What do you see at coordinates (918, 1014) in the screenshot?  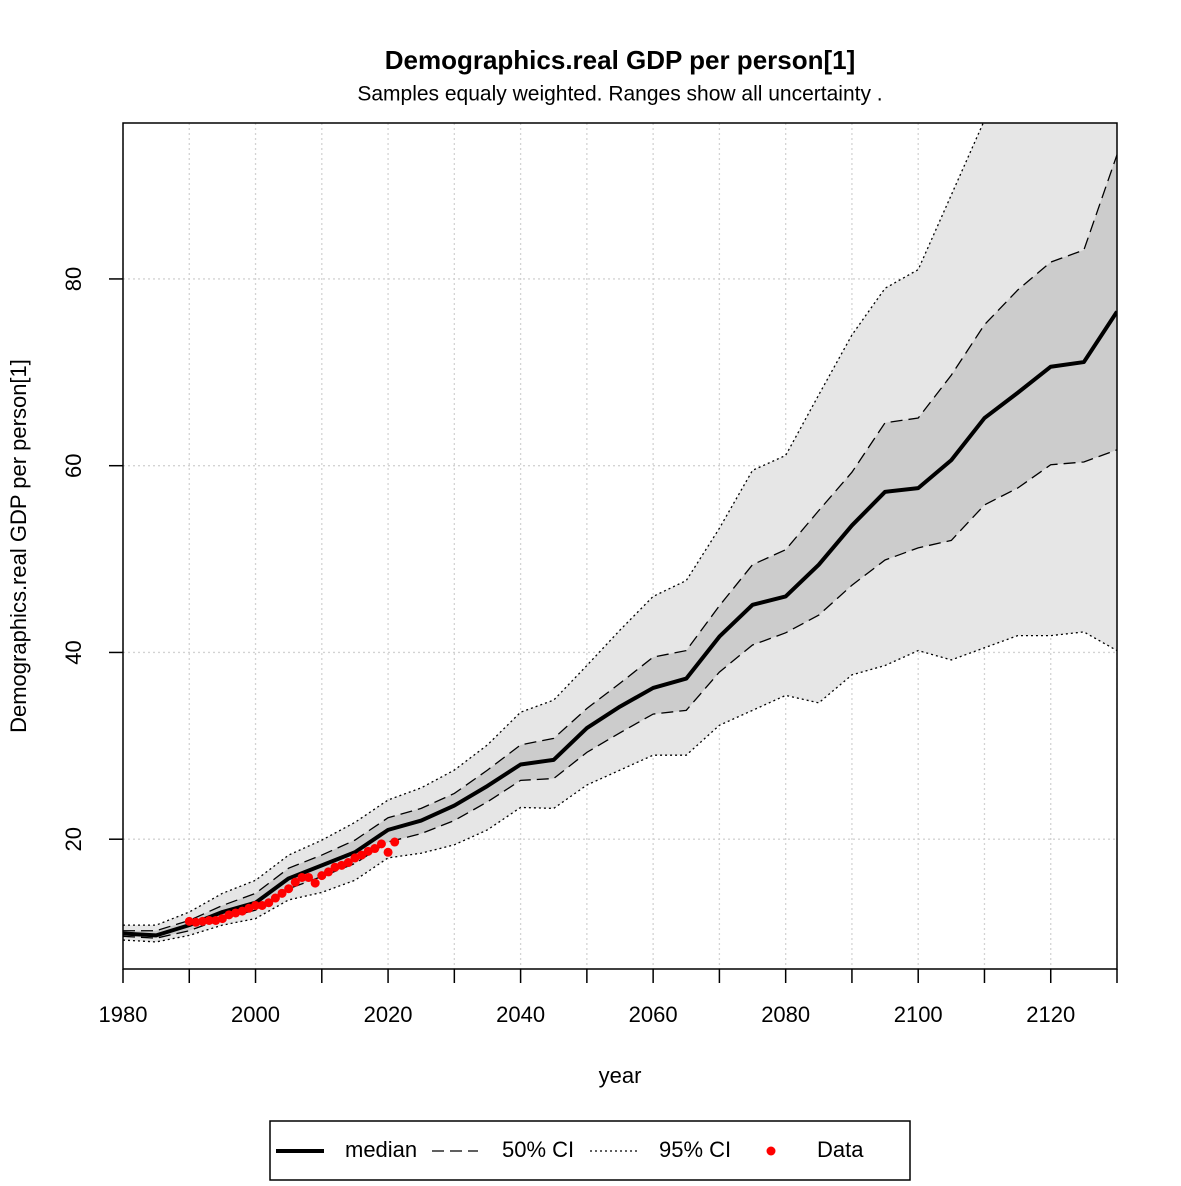 I see `x-tick-label: 2100` at bounding box center [918, 1014].